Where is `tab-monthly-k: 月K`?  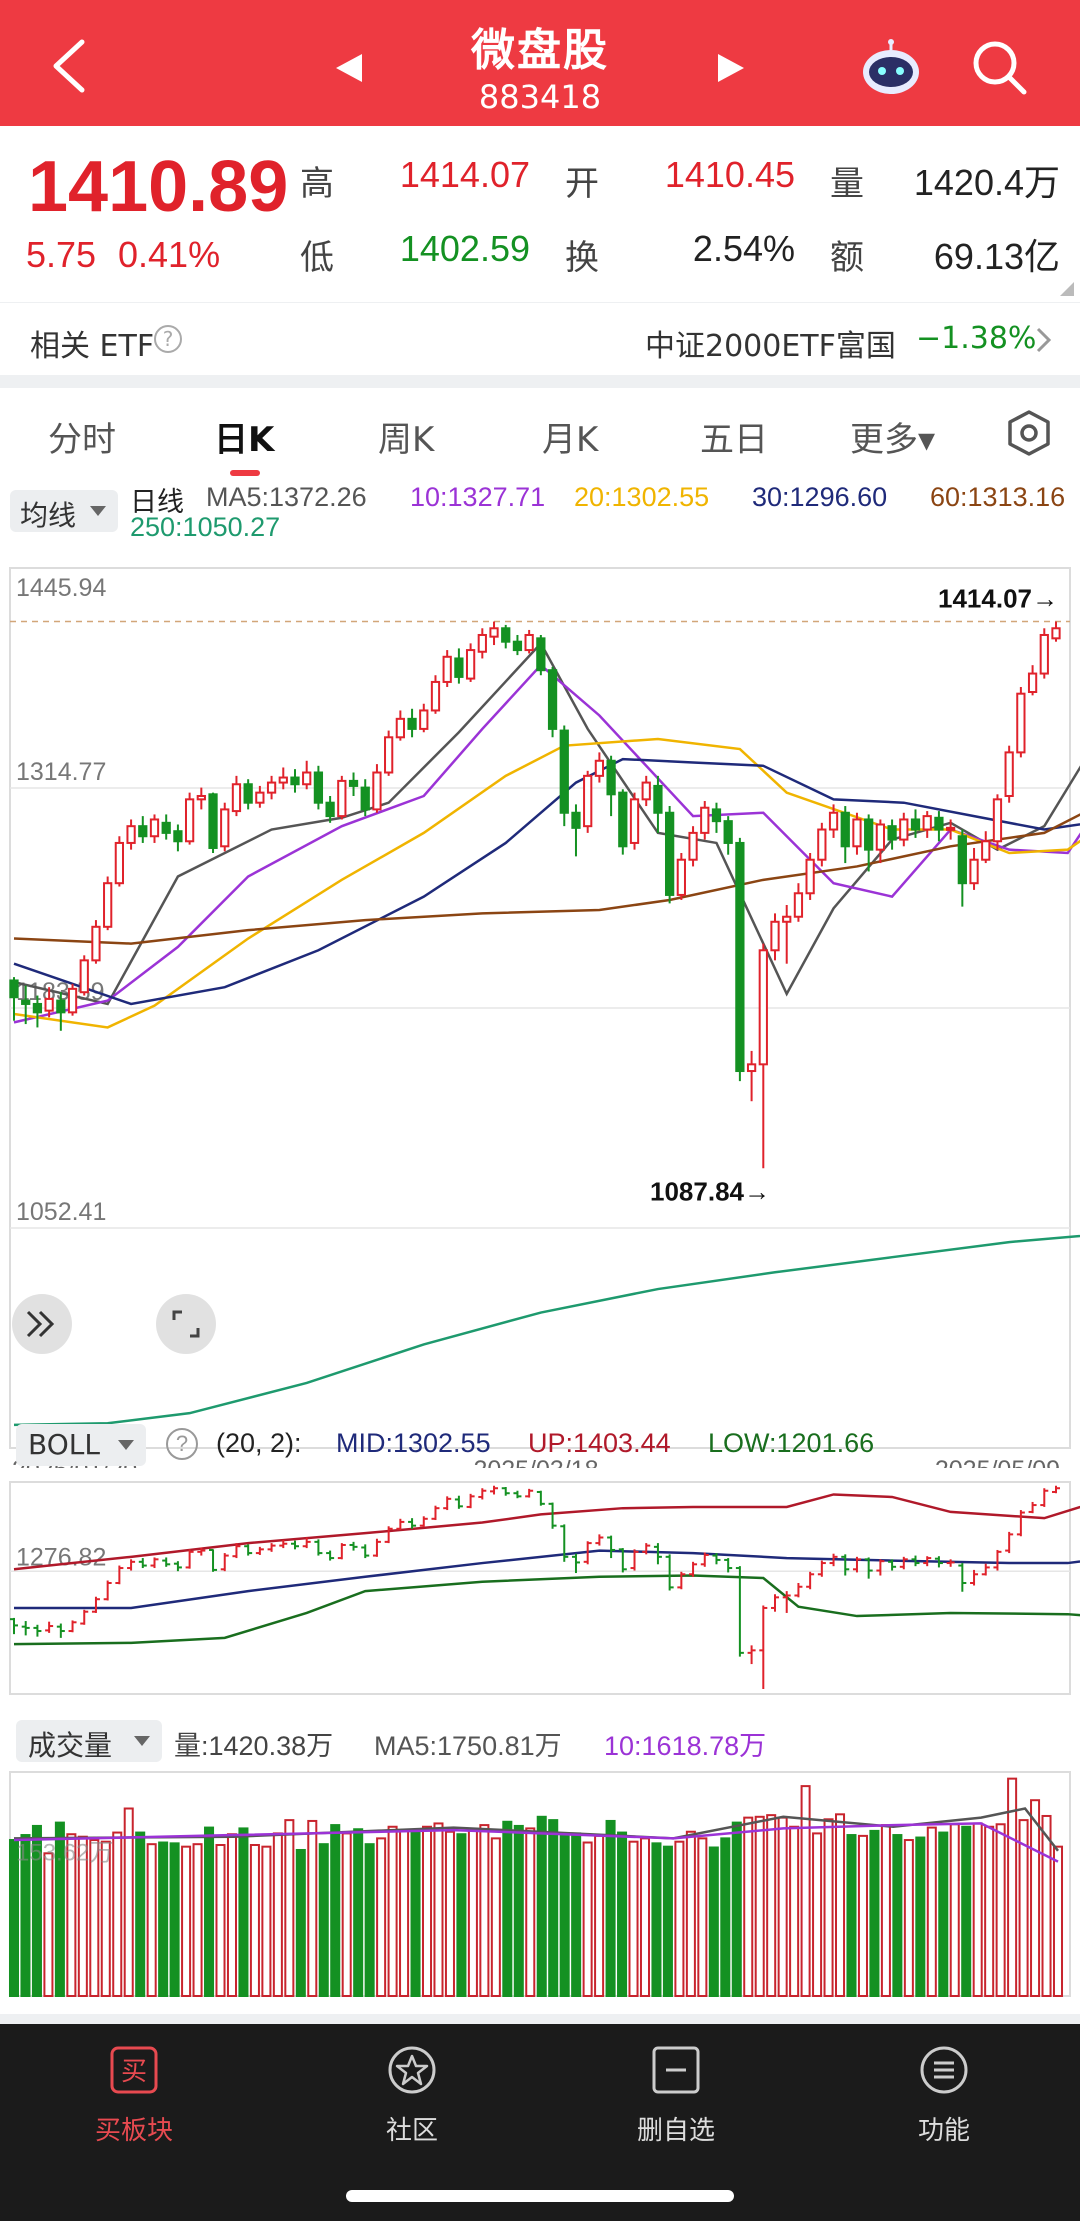
tab-monthly-k: 月K is located at coordinates (570, 440).